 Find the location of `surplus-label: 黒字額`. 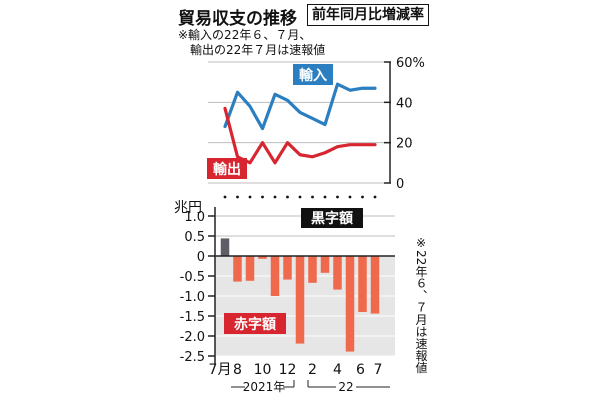

surplus-label: 黒字額 is located at coordinates (332, 218).